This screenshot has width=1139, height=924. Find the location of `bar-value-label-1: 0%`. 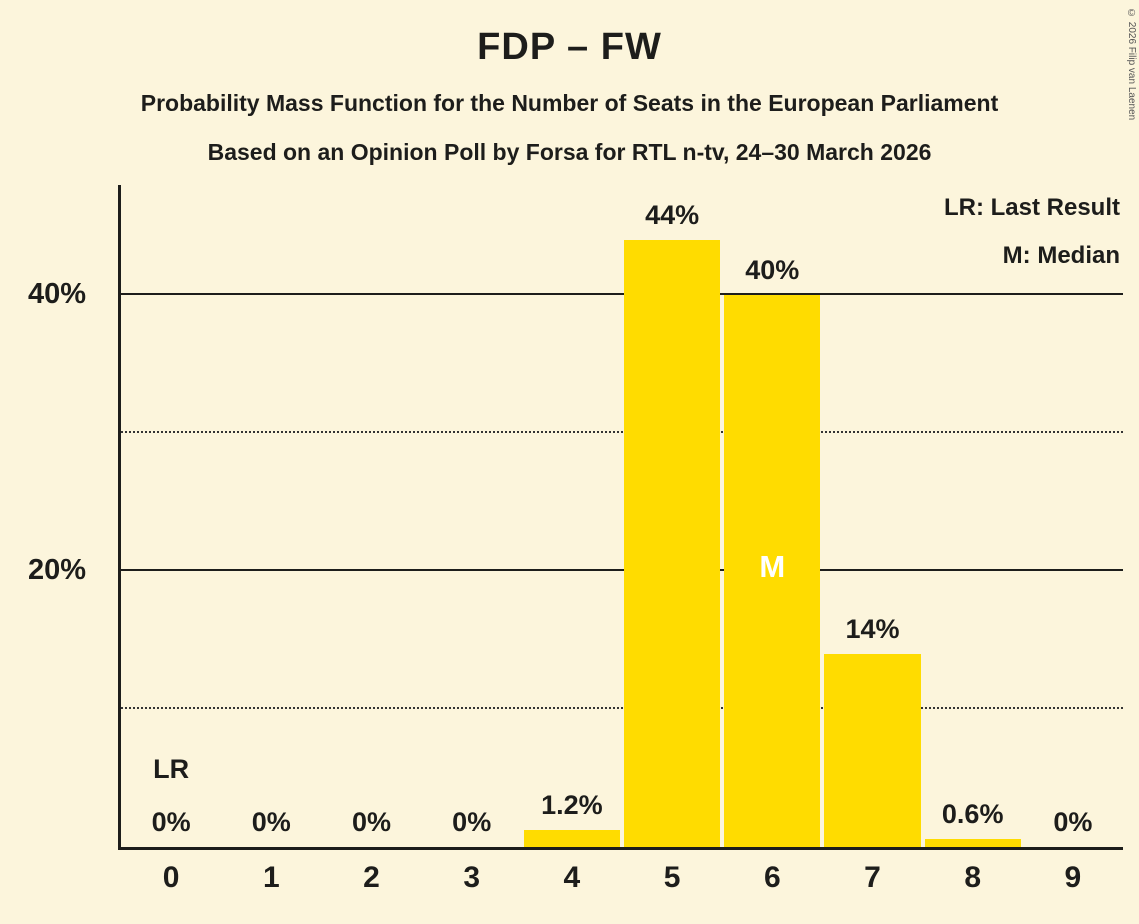

bar-value-label-1: 0% is located at coordinates (271, 822).